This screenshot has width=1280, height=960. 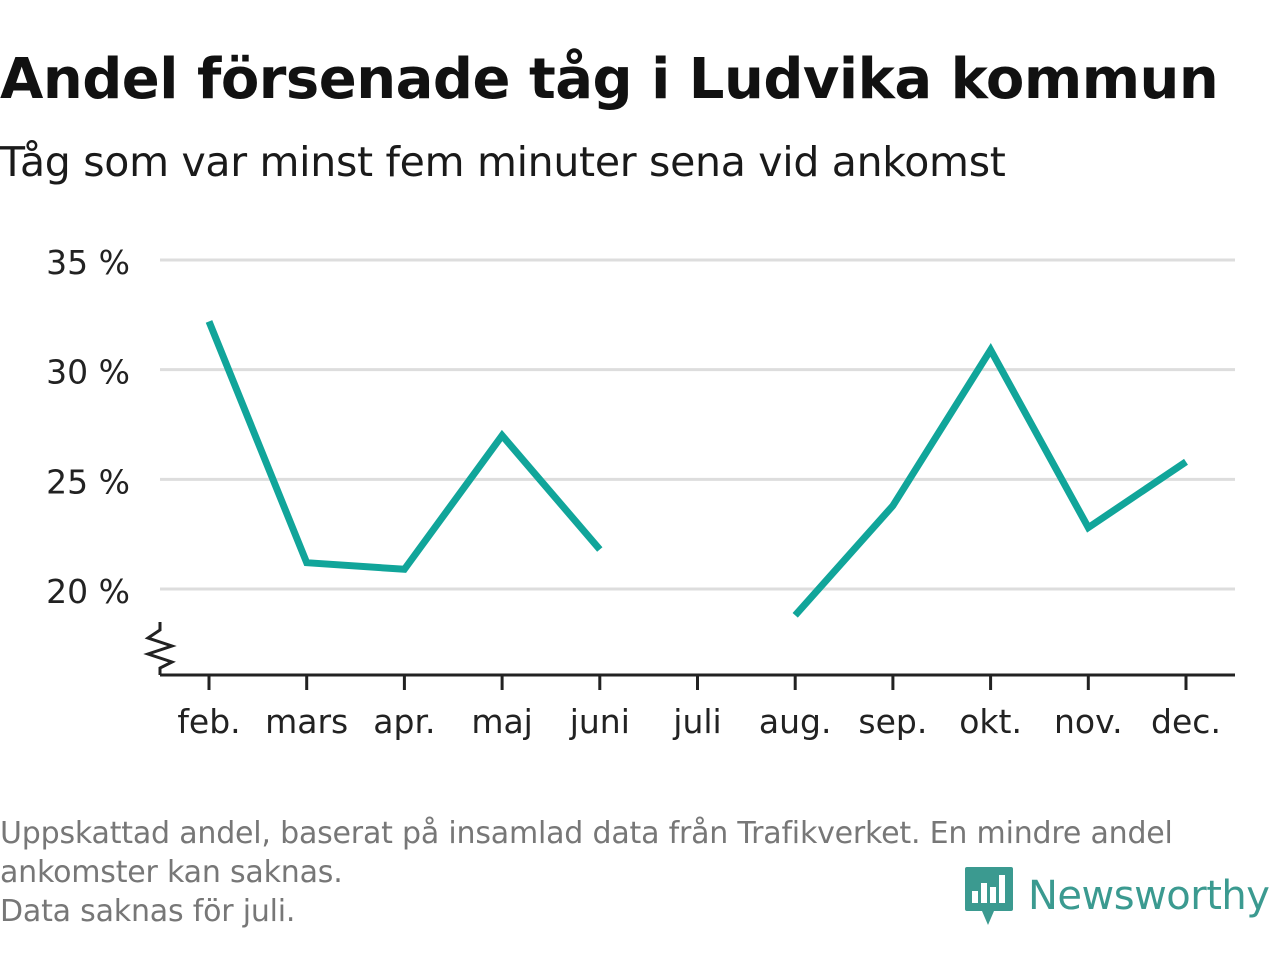 I want to click on y-axis-break, so click(x=160, y=648).